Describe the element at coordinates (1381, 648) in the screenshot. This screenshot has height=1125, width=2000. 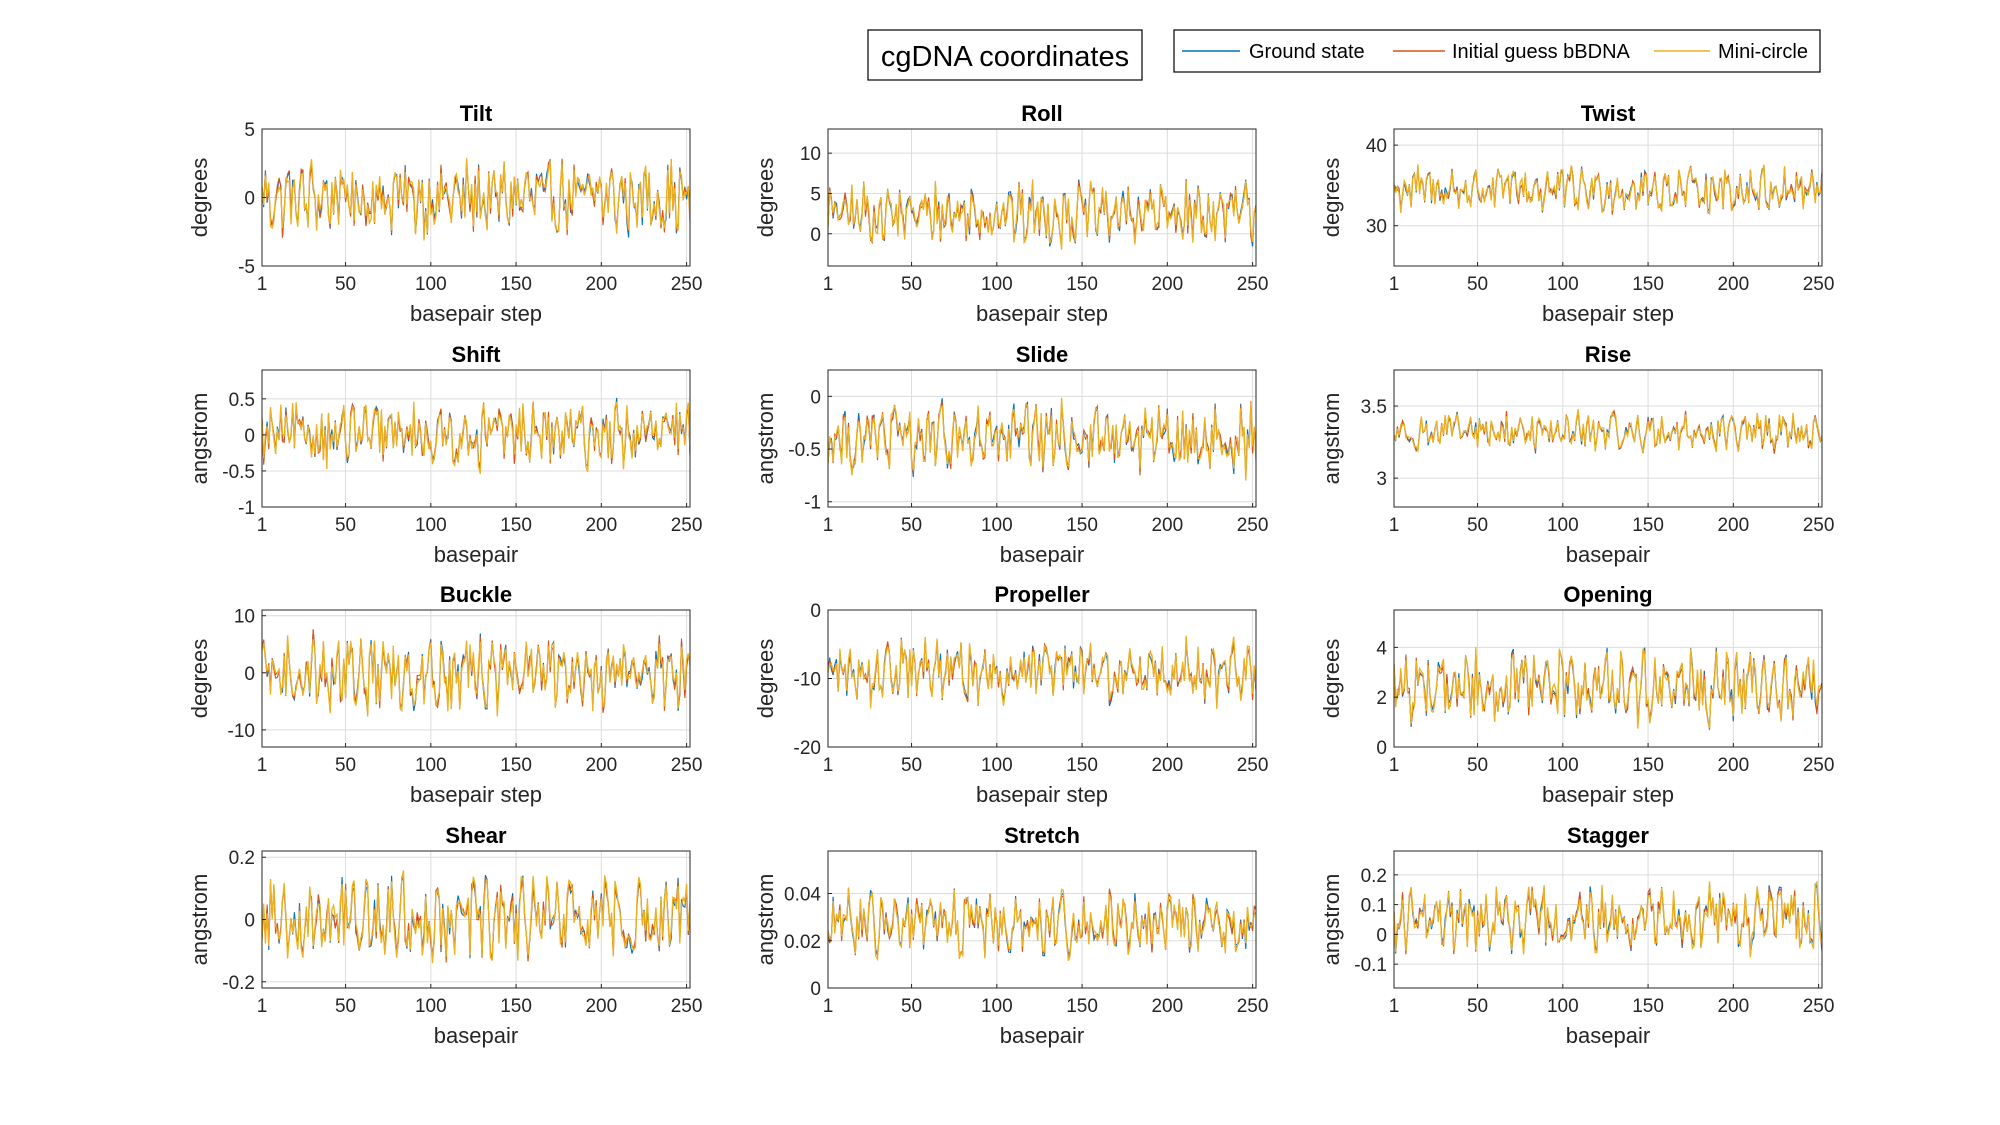
I see `y-tick-label: 4` at that location.